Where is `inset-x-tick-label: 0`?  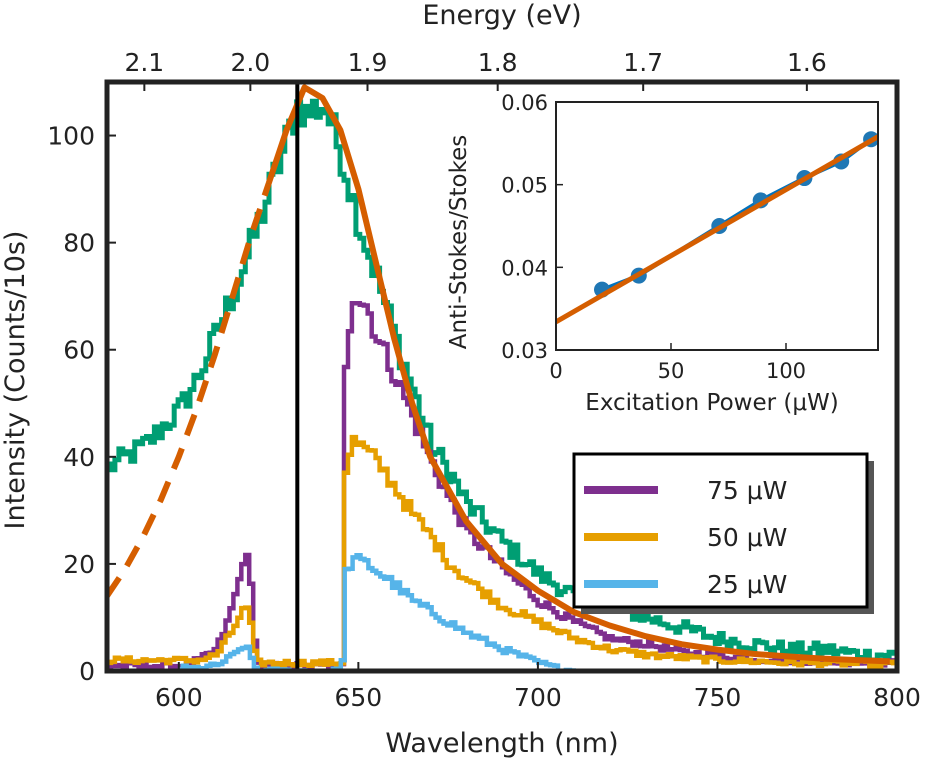
inset-x-tick-label: 0 is located at coordinates (555, 371).